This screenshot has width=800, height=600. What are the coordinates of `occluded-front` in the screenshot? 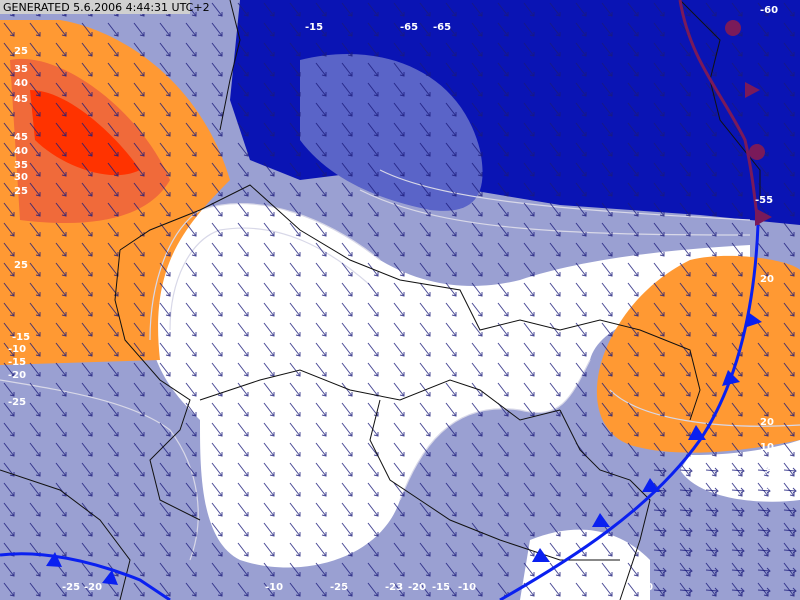 It's located at (719, 113).